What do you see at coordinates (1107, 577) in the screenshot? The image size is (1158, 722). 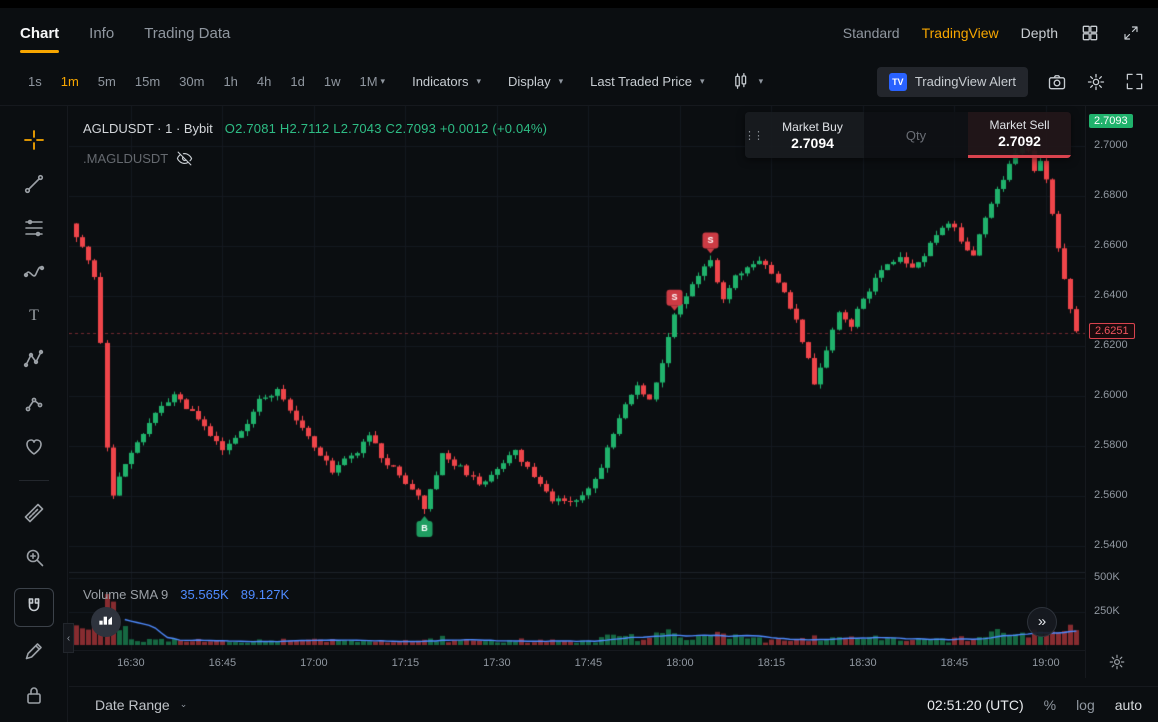 I see `volume-axis-label: 500K` at bounding box center [1107, 577].